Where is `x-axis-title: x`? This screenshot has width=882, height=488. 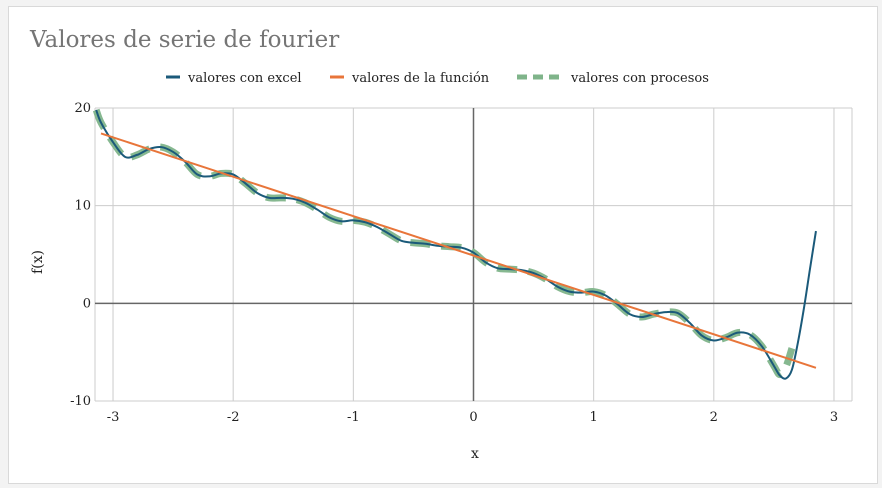 x-axis-title: x is located at coordinates (475, 454).